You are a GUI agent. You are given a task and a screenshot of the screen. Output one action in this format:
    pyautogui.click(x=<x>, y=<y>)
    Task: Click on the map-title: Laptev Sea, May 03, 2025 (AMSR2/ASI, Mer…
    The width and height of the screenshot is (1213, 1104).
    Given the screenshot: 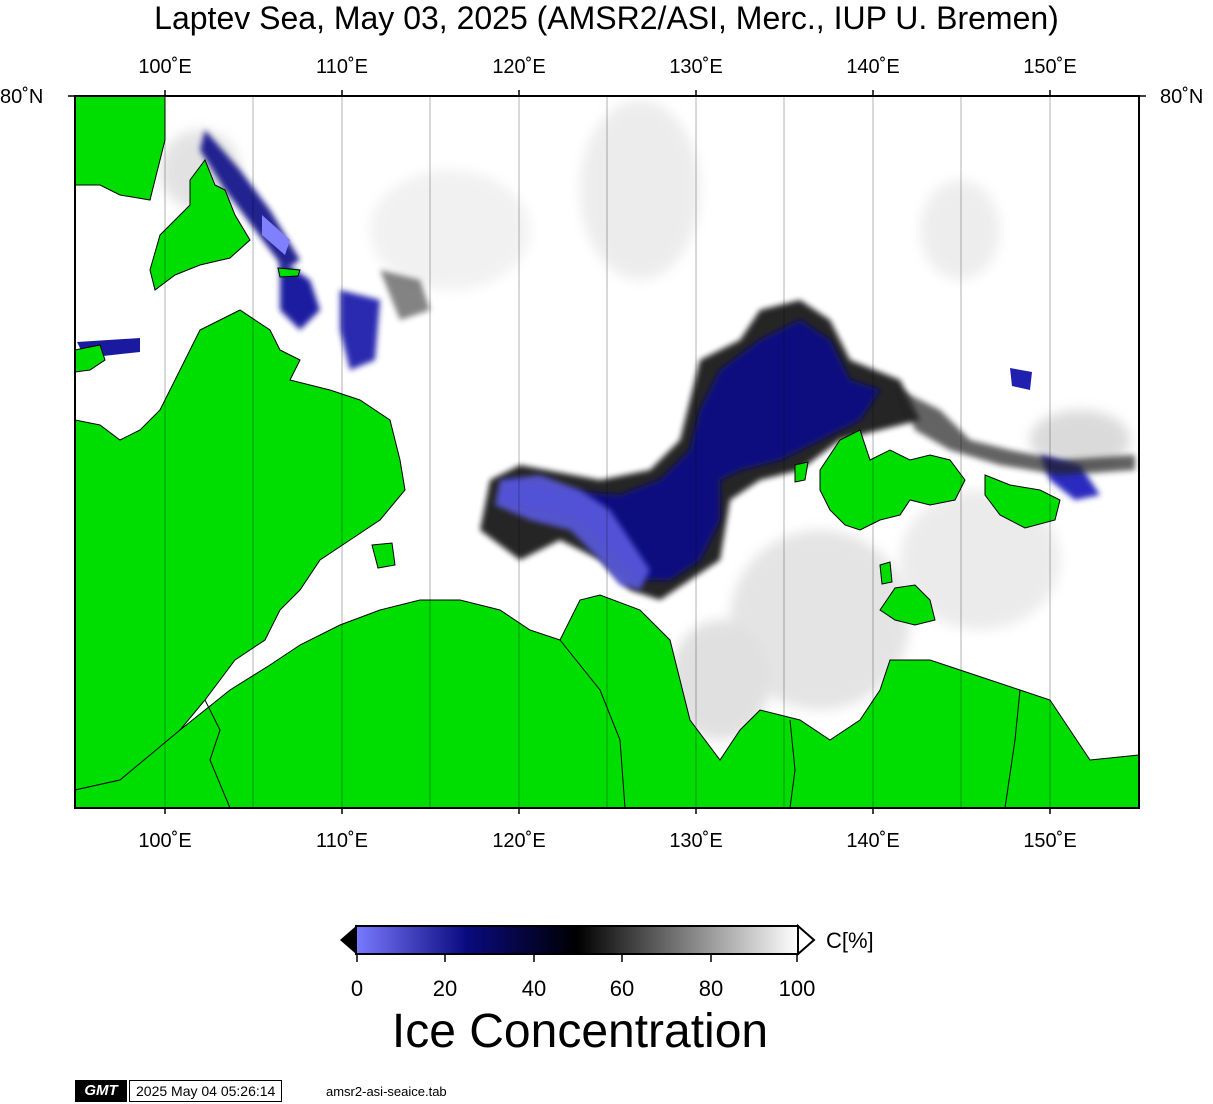 What is the action you would take?
    pyautogui.click(x=606, y=18)
    